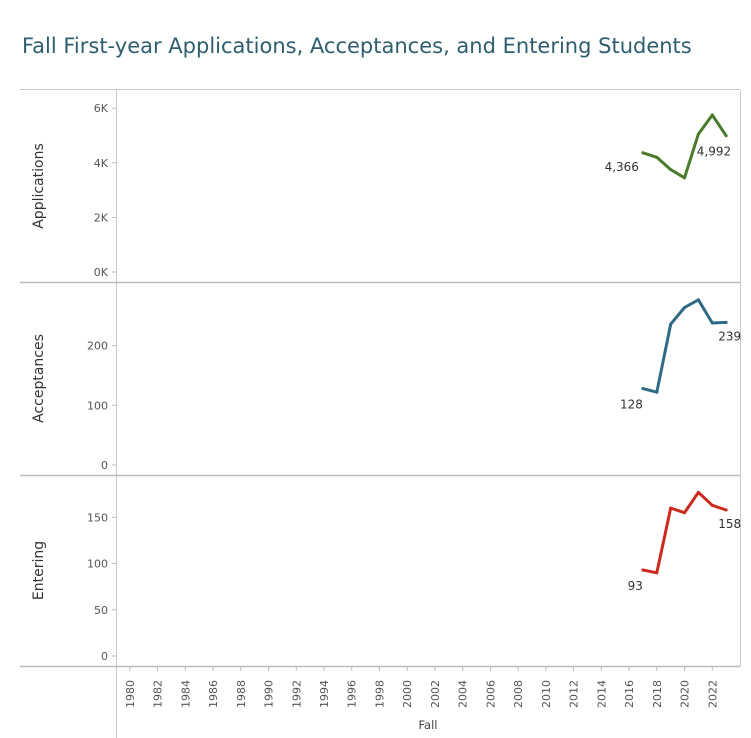  Describe the element at coordinates (101, 163) in the screenshot. I see `y-tick-label: 4K` at that location.